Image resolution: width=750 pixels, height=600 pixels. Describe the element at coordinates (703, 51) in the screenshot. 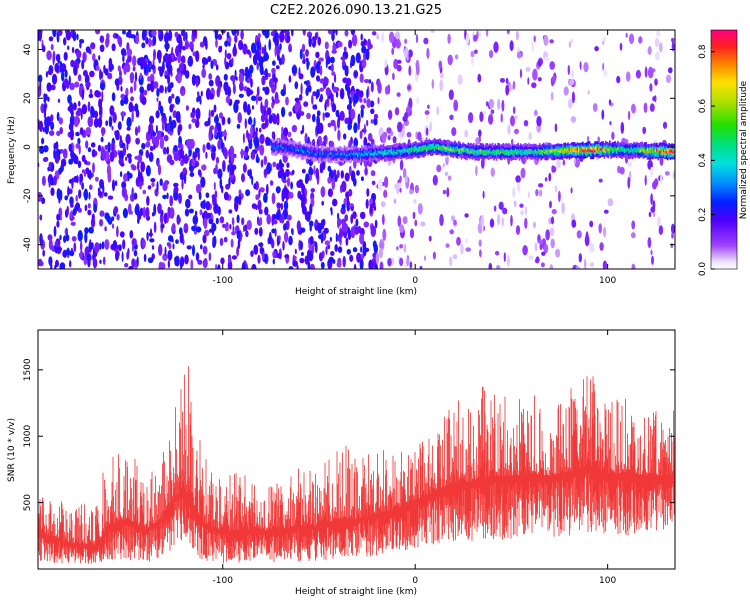

I see `colorbar-tick-label: 0.8` at that location.